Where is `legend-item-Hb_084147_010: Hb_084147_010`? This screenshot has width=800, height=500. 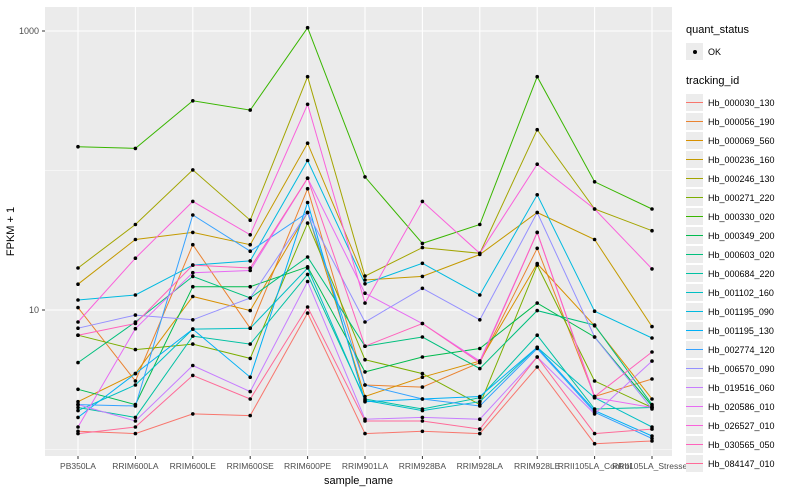
legend-item-Hb_084147_010: Hb_084147_010 is located at coordinates (743, 463).